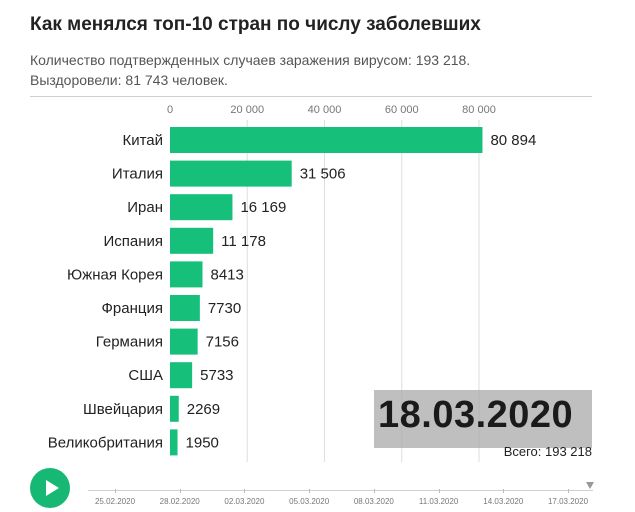  I want to click on value-label: 16 169, so click(263, 207).